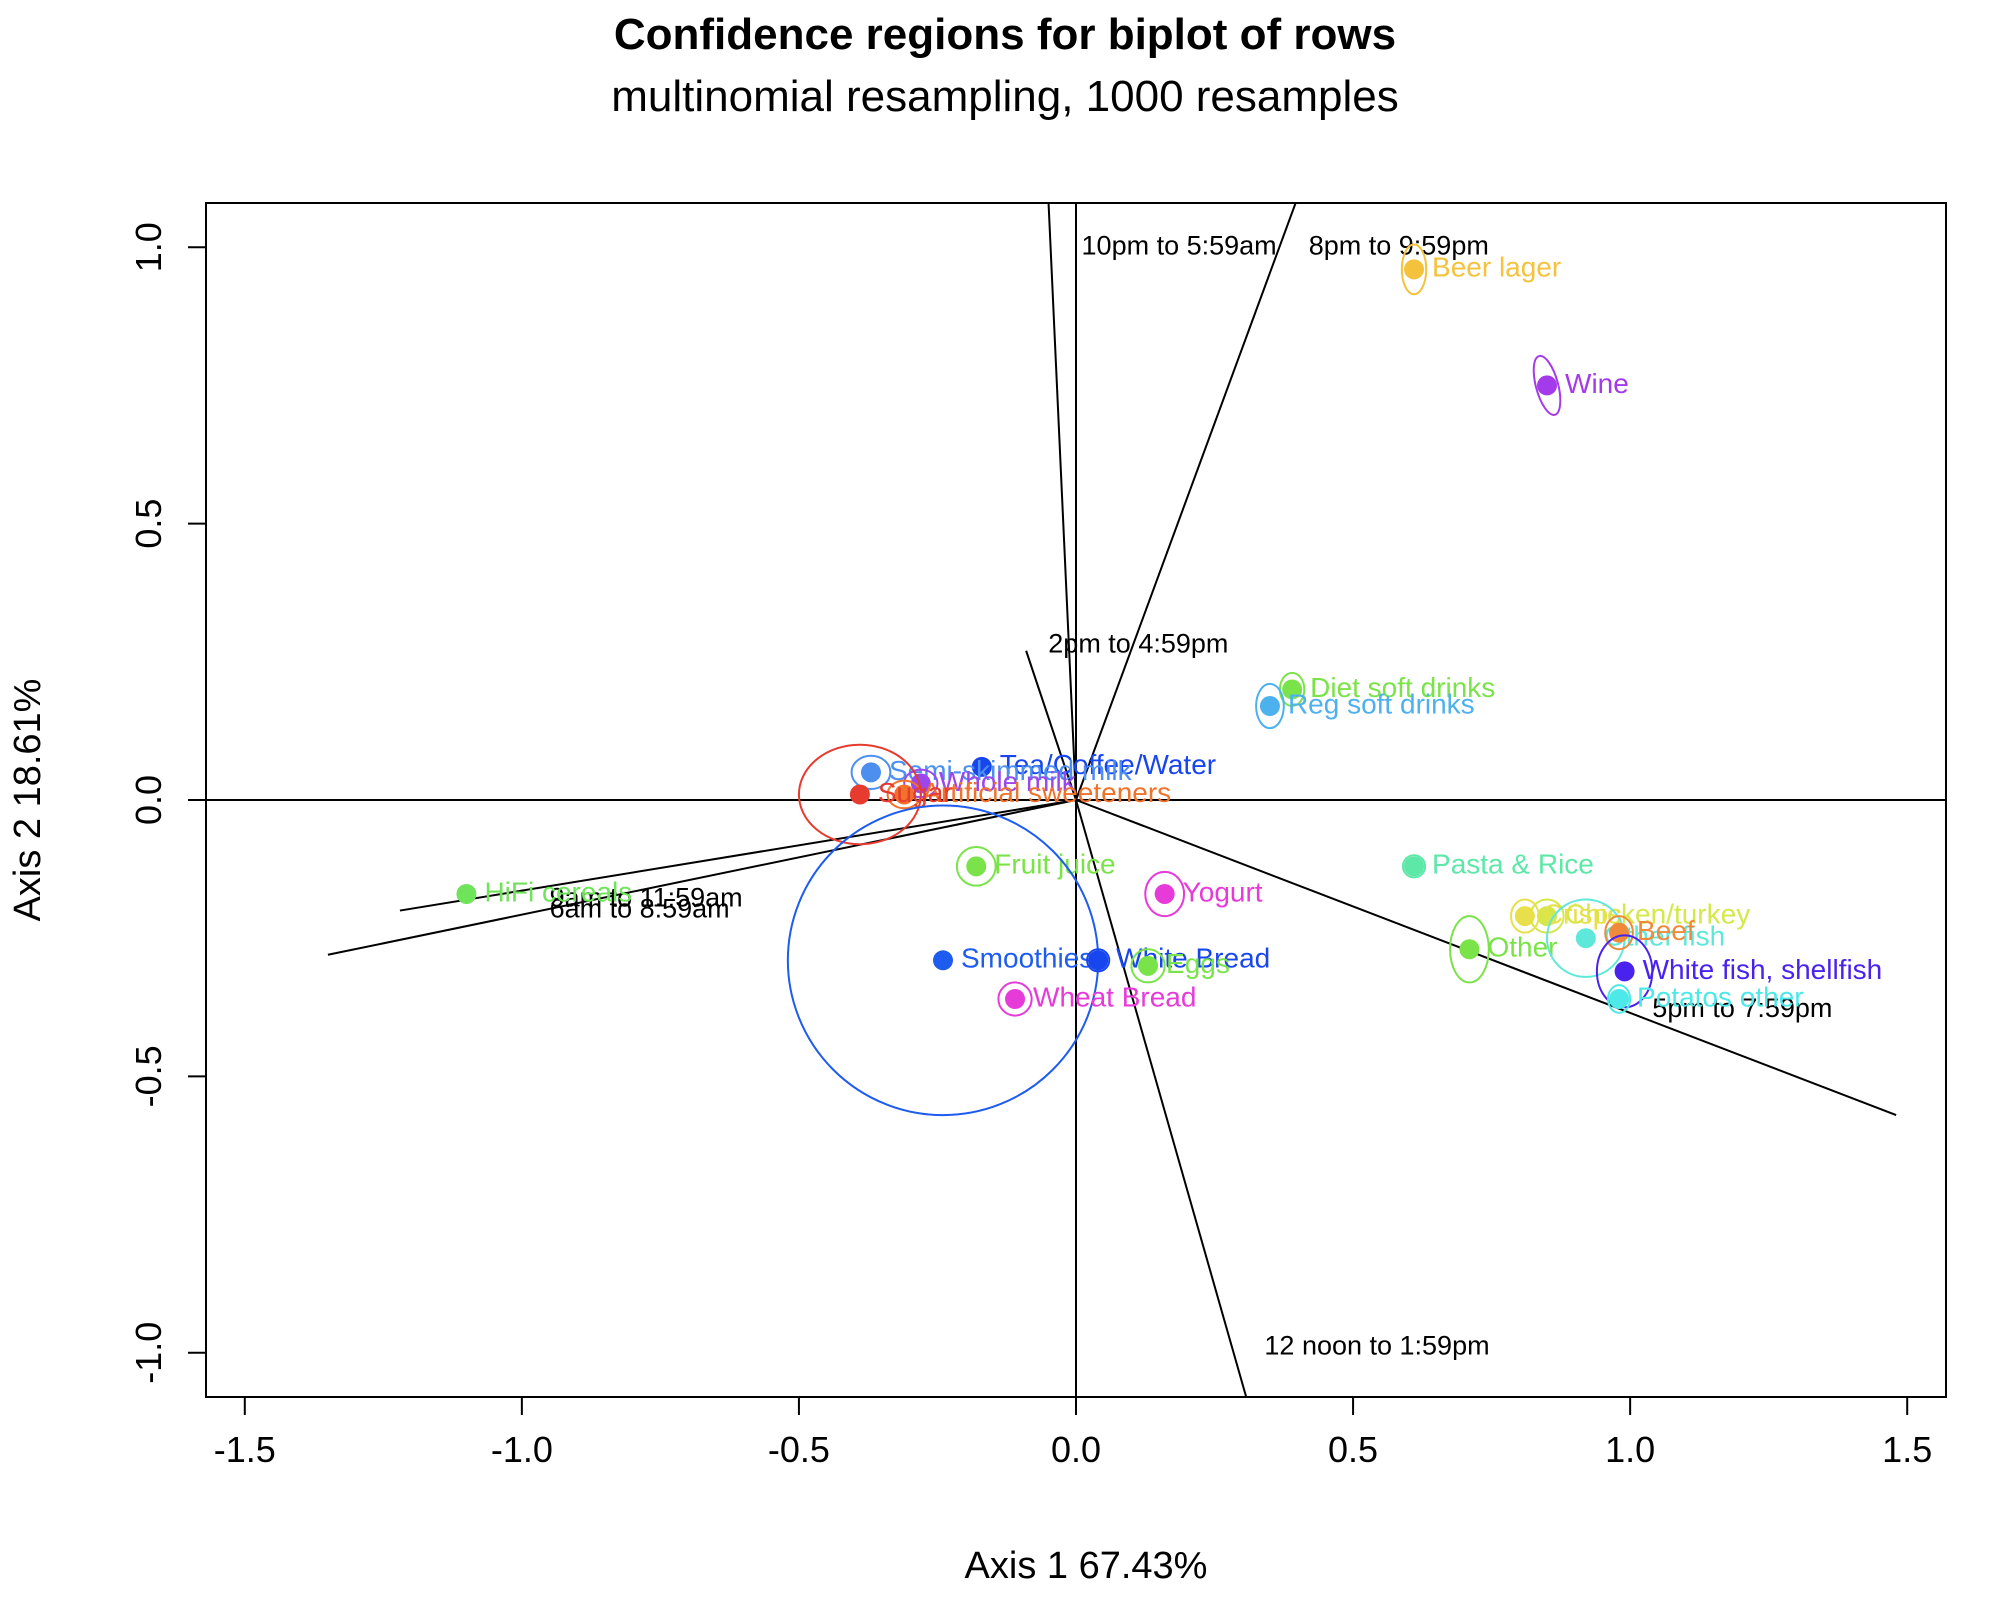  Describe the element at coordinates (148, 1076) in the screenshot. I see `y-tick-label: -0.5` at that location.